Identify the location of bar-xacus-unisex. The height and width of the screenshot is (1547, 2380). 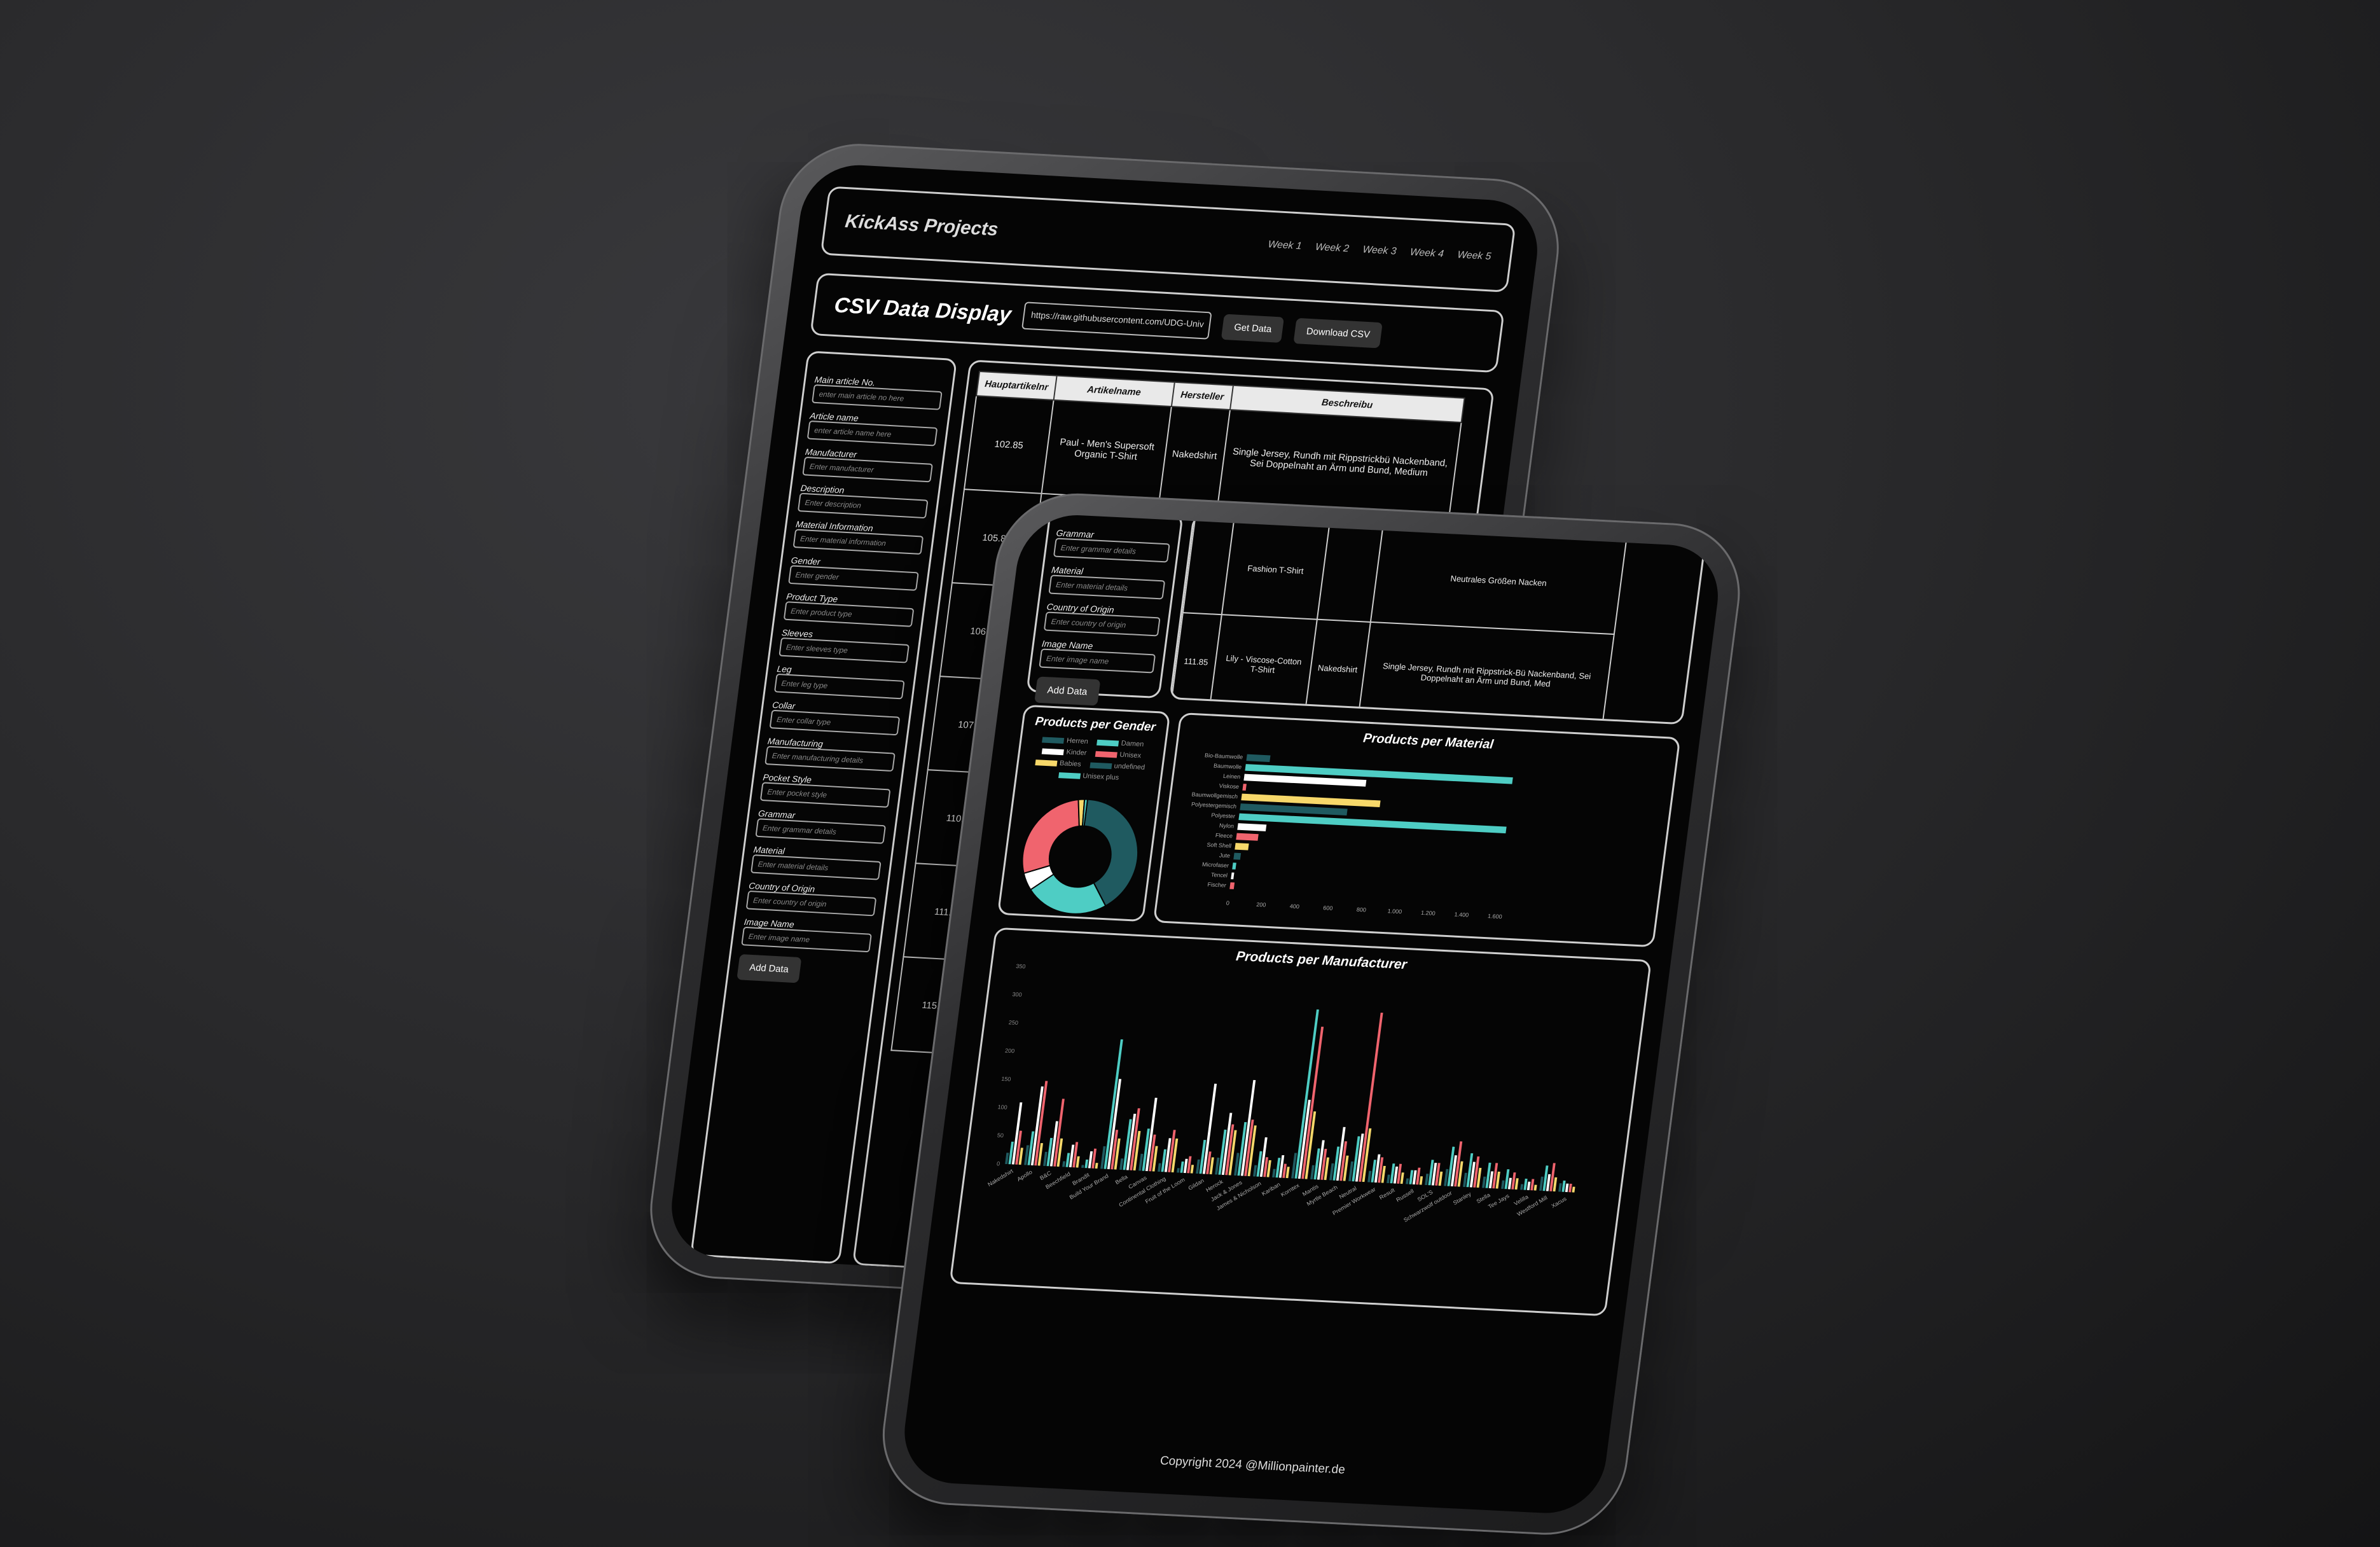
(1570, 1188).